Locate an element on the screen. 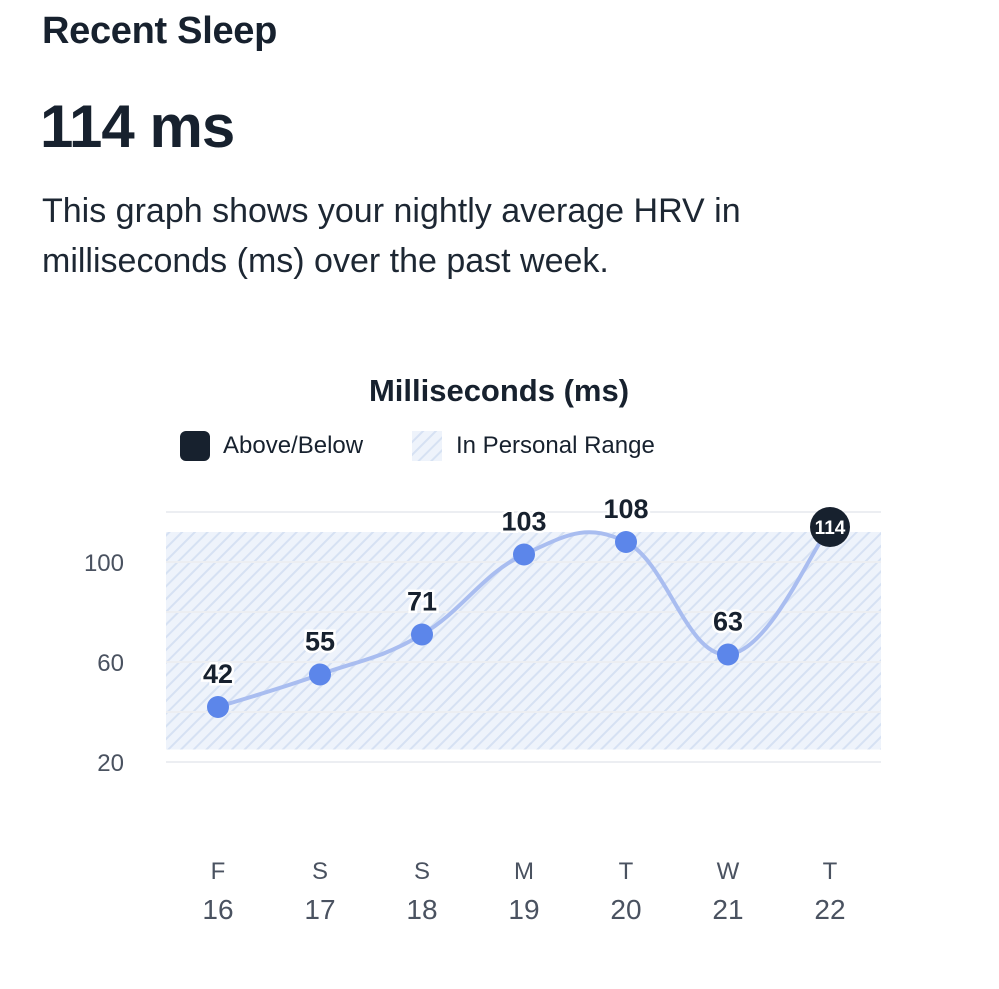 This screenshot has width=999, height=989. x-tick-date: 20 is located at coordinates (625, 909).